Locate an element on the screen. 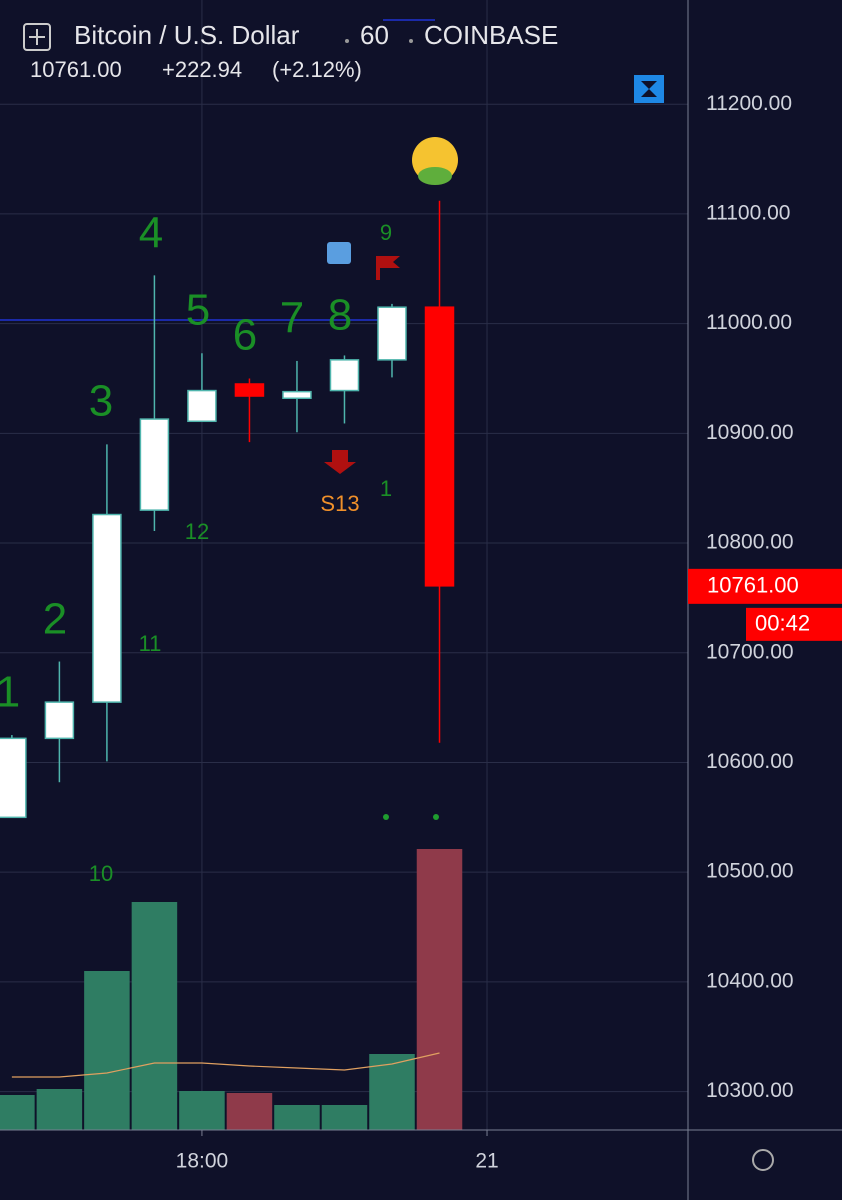 This screenshot has height=1200, width=842. interval: 60 is located at coordinates (374, 35).